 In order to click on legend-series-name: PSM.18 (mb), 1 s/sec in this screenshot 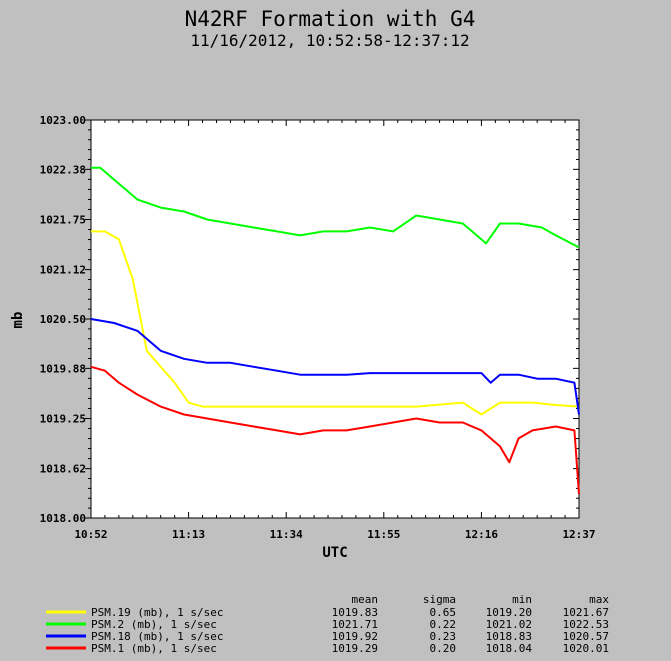, I will do `click(157, 636)`.